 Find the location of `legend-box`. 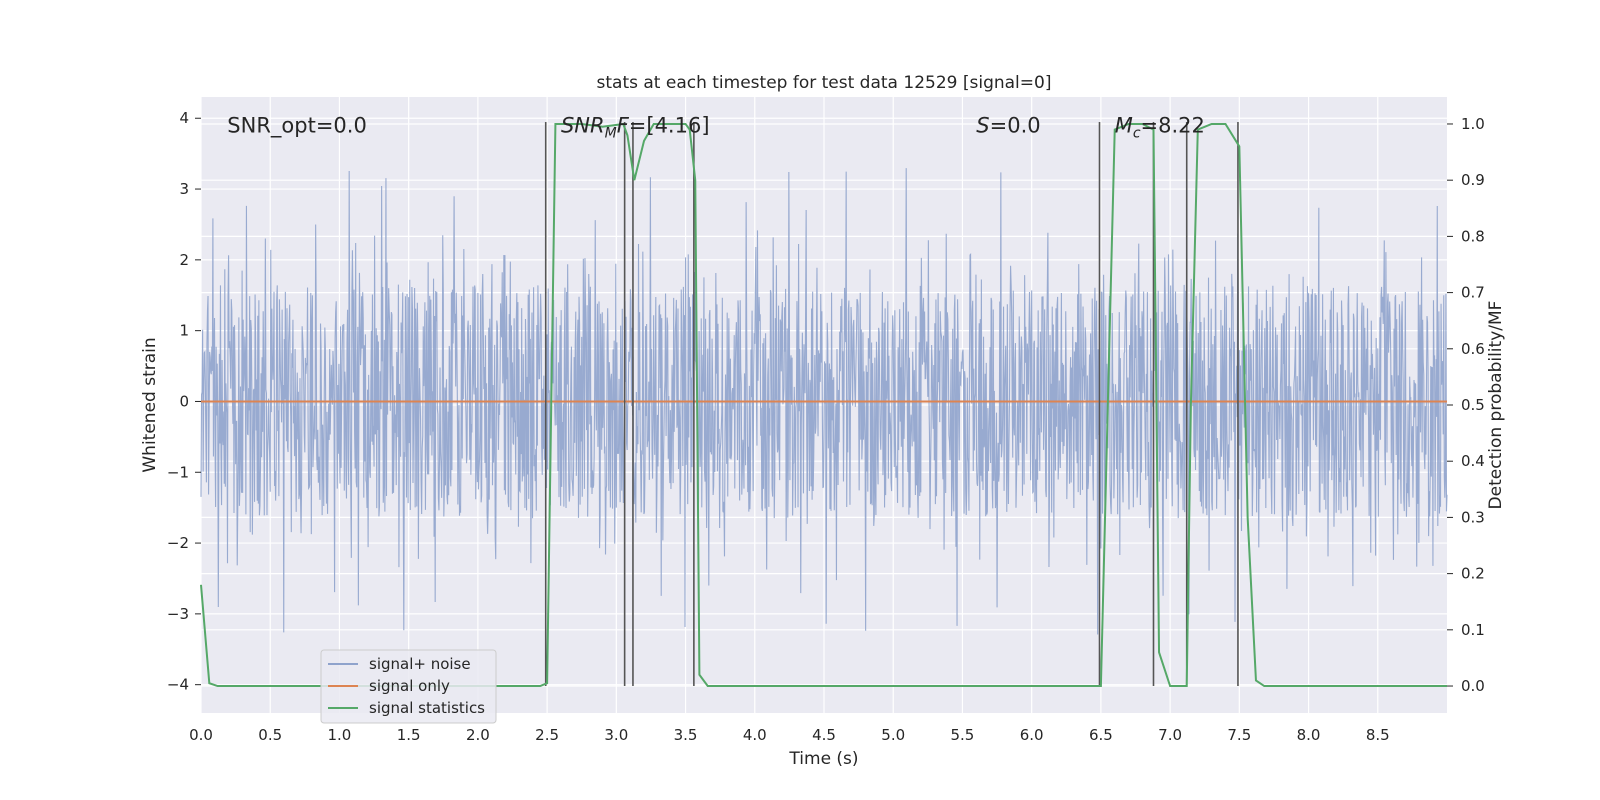

legend-box is located at coordinates (408, 686).